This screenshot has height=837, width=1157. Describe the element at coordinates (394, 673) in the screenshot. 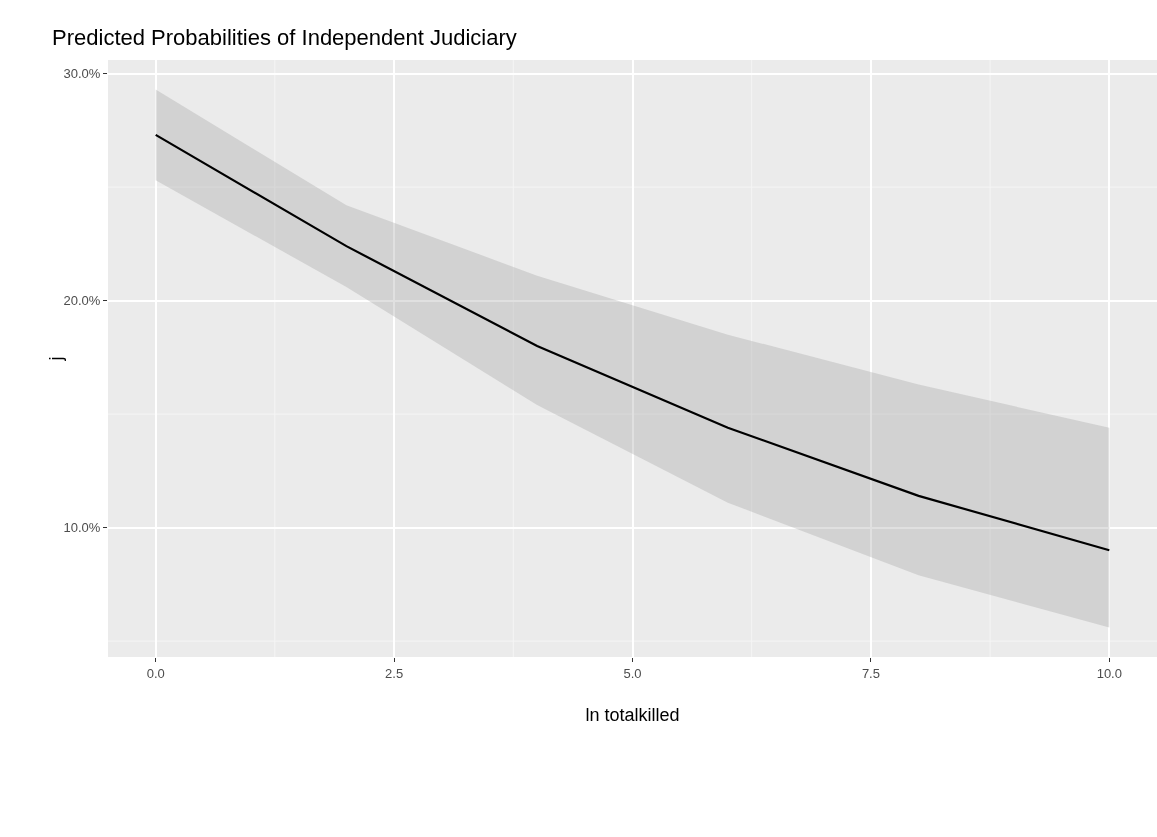

I see `x-tick-label: 2.5` at that location.